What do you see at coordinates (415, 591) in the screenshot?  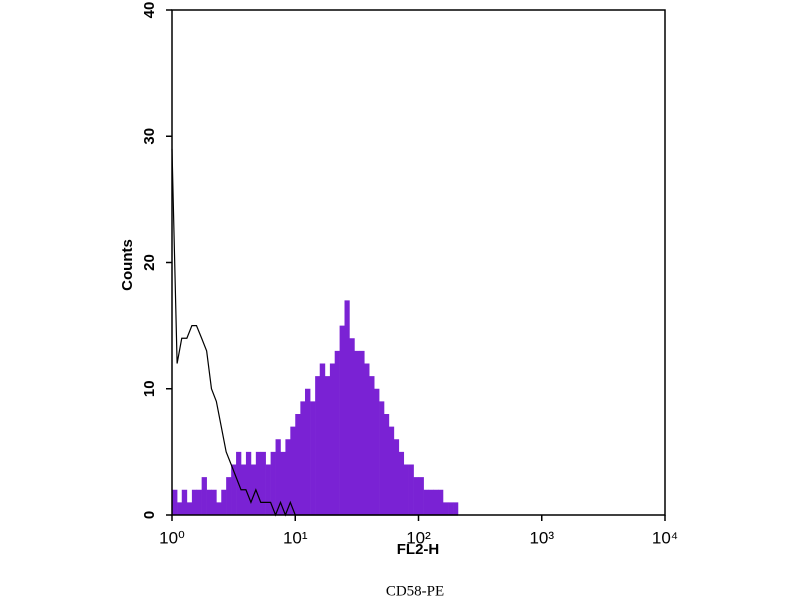 I see `caption: CD58-PE` at bounding box center [415, 591].